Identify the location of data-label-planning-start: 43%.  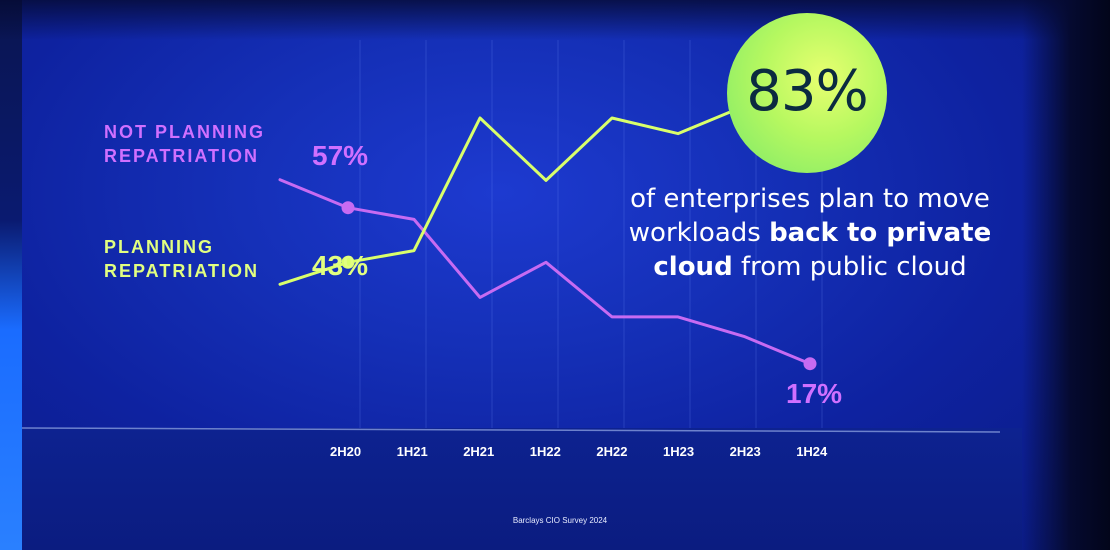
(340, 265).